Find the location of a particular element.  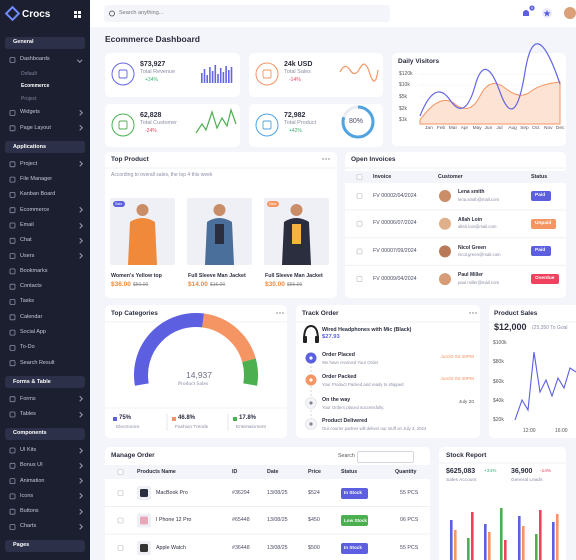

customer-name: Allah Loin is located at coordinates (470, 219).